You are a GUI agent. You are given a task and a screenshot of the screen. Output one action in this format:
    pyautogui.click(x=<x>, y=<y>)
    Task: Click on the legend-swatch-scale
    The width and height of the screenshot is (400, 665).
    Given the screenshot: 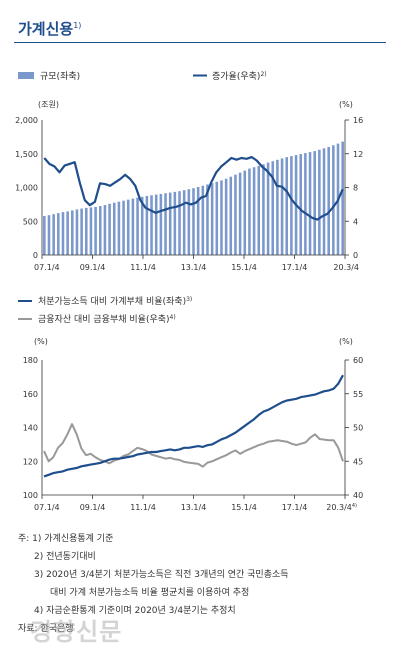 What is the action you would take?
    pyautogui.click(x=26, y=75)
    